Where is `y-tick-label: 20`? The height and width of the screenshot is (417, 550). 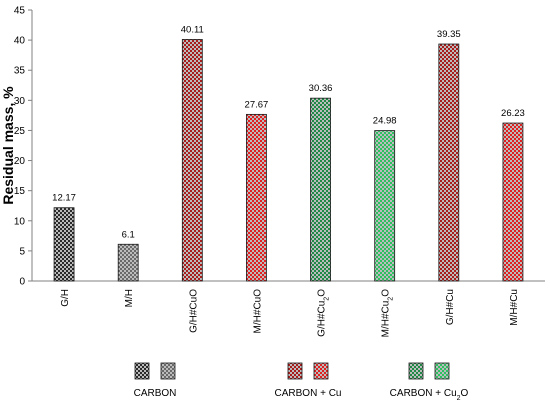
y-tick-label: 20 is located at coordinates (20, 161).